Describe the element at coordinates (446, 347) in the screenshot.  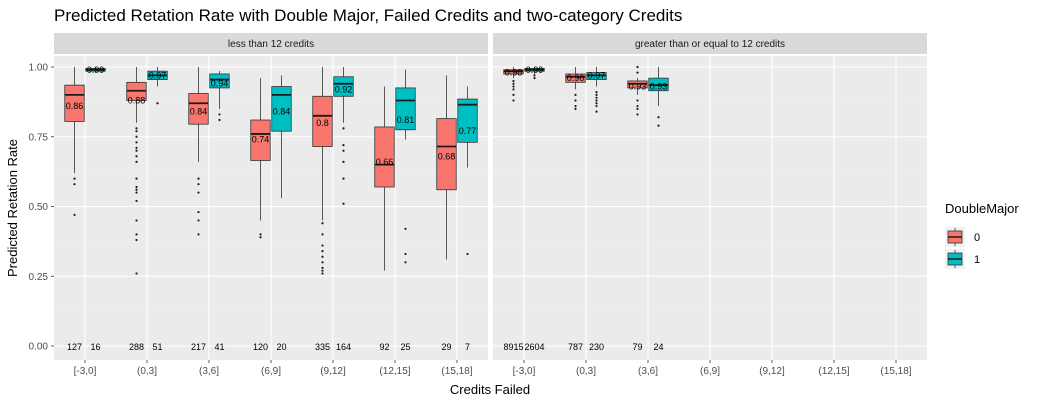
I see `count-label: 29` at that location.